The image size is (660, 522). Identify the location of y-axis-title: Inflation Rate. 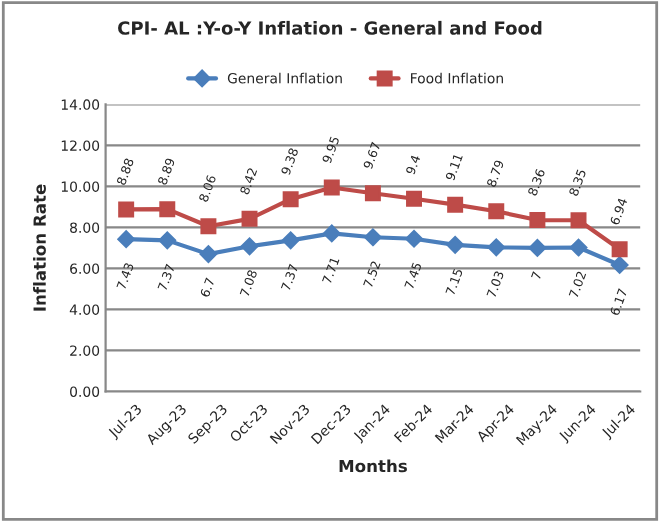
(39, 247).